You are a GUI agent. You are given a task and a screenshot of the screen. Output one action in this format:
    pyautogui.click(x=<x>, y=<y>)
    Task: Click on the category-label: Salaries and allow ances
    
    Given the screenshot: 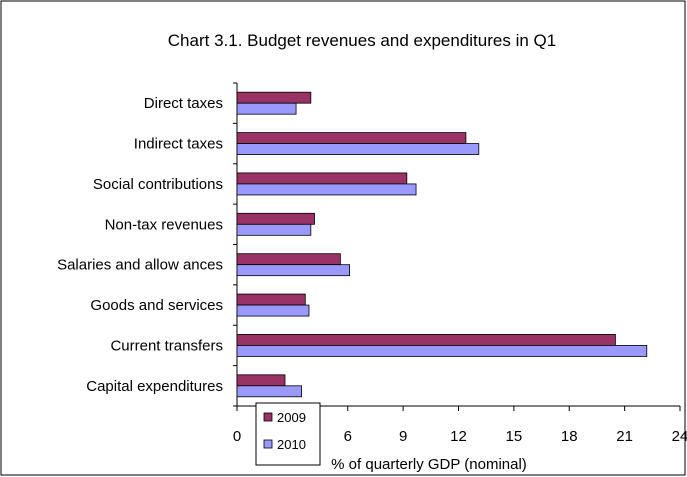 What is the action you would take?
    pyautogui.click(x=140, y=265)
    